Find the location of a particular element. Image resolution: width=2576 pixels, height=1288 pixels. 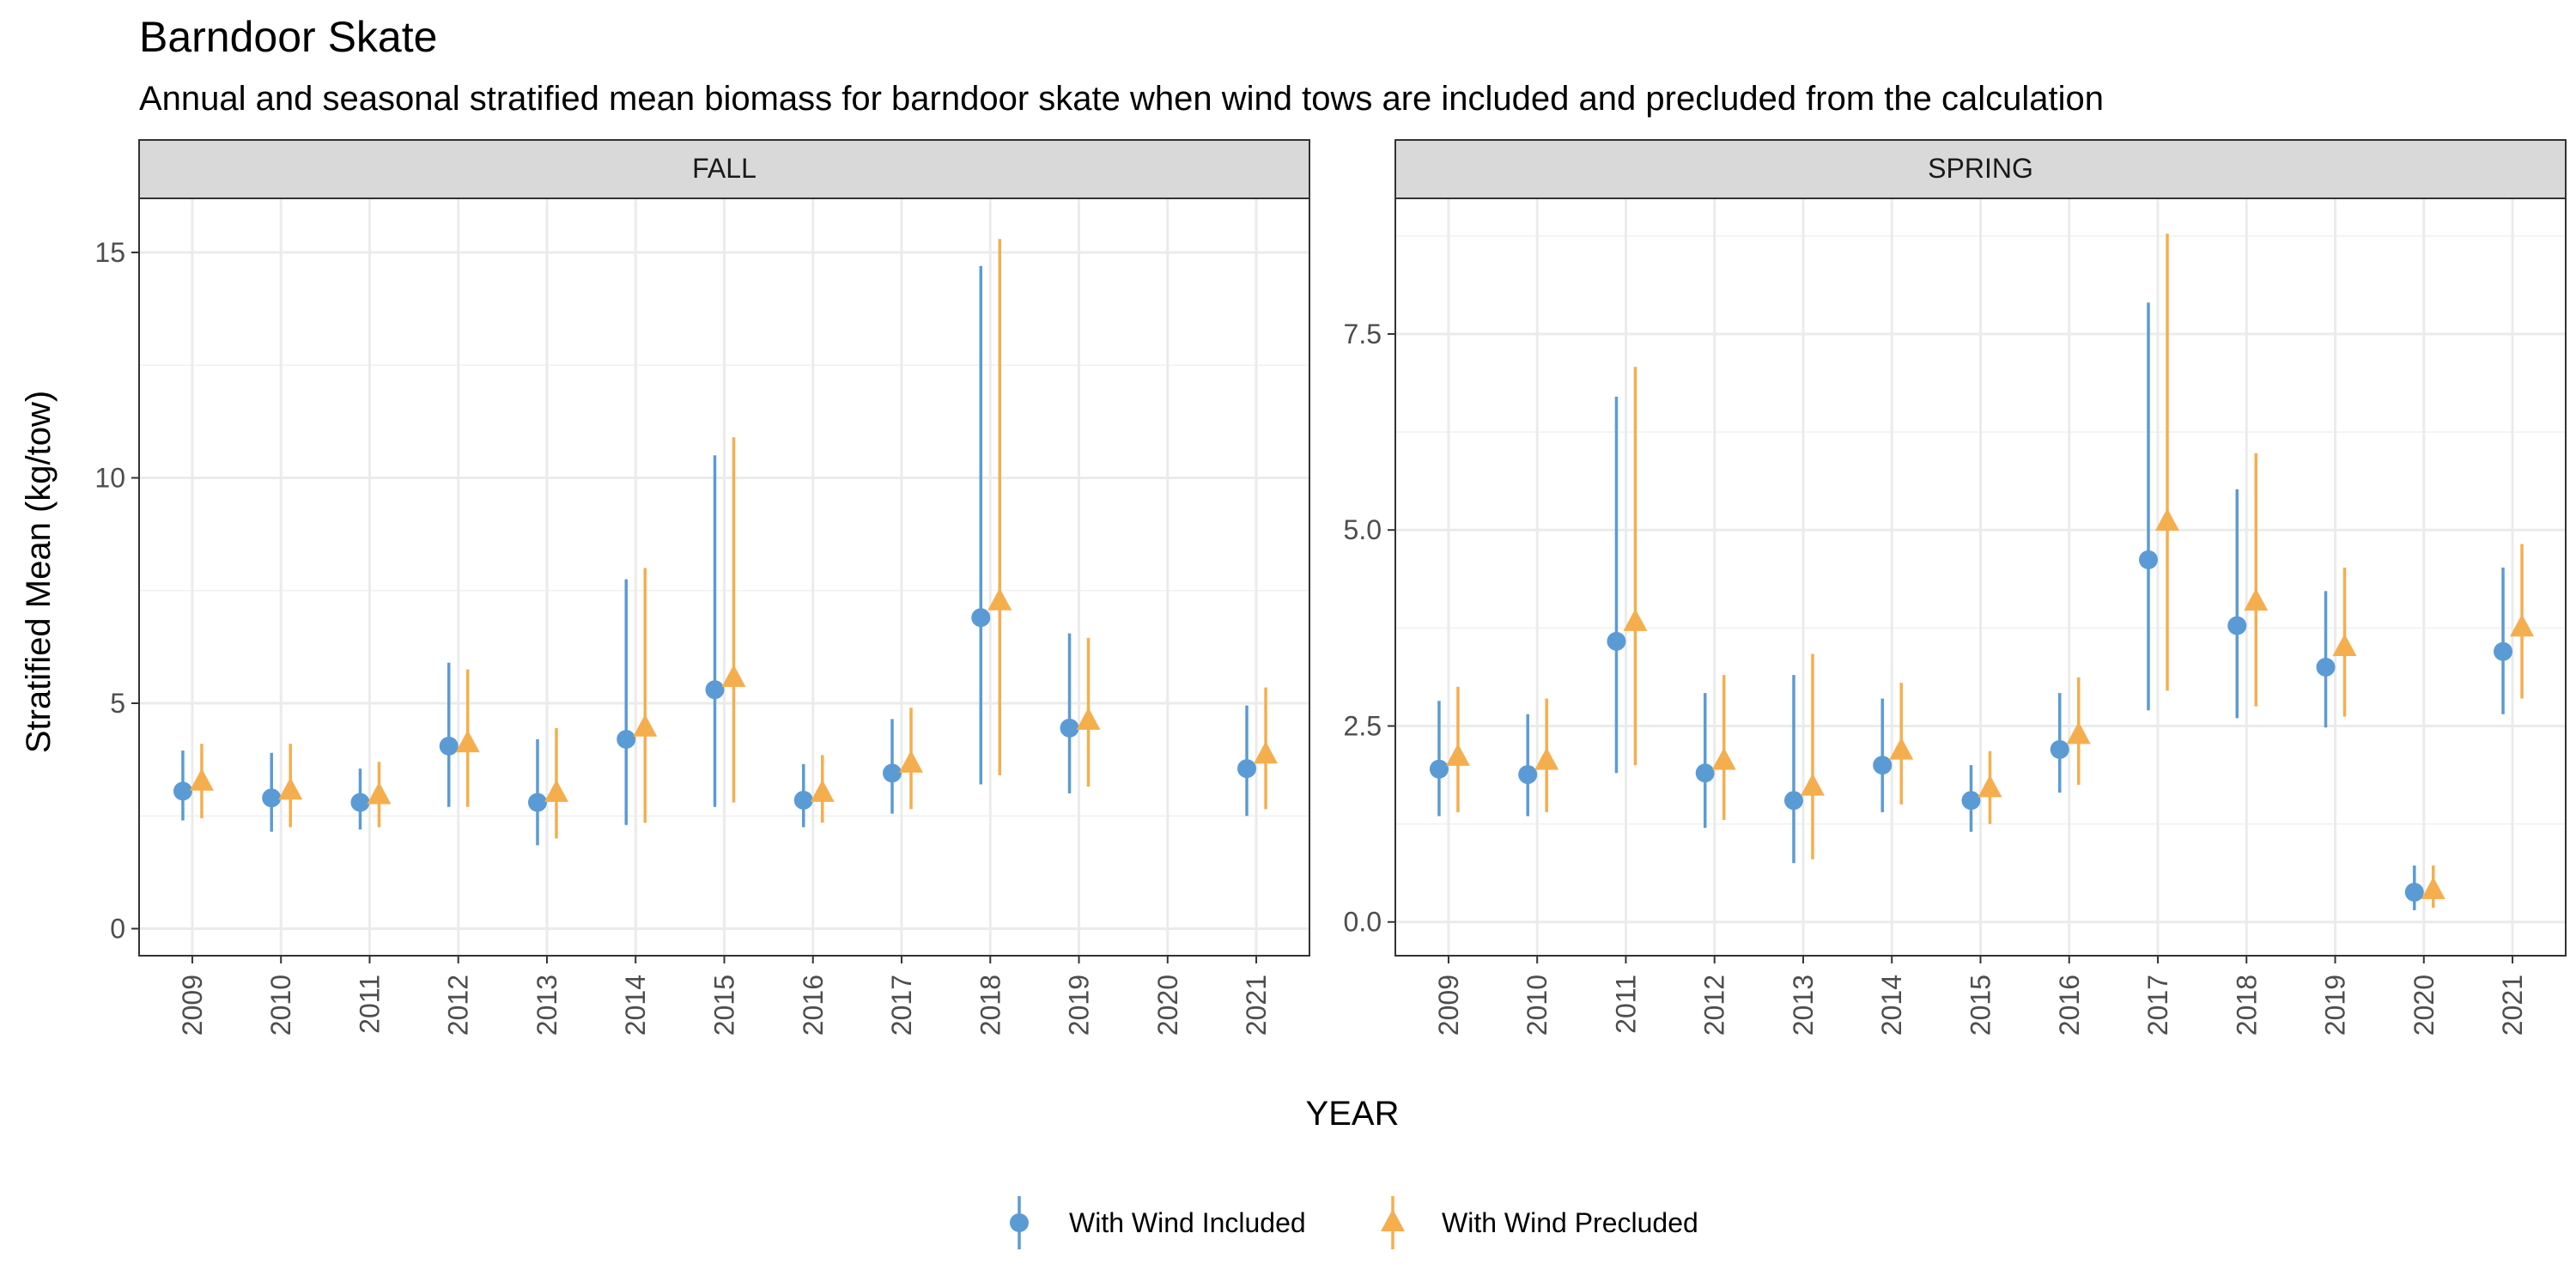

facet-strip-label: SPRING is located at coordinates (1981, 169).